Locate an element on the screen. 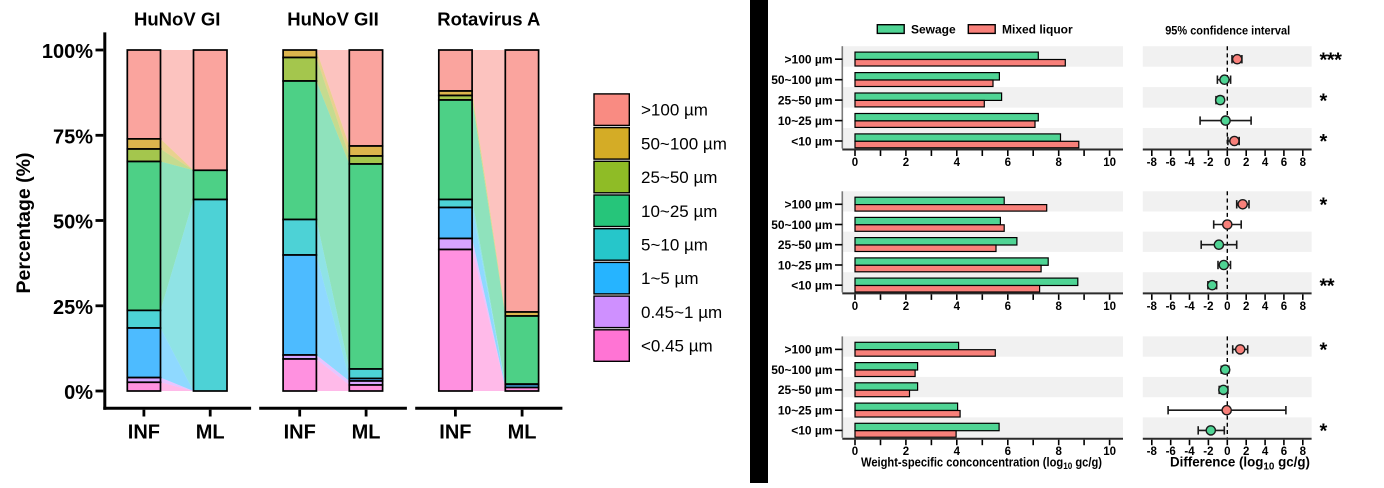 Image resolution: width=1384 pixels, height=488 pixels. svg-text: 1~5 µm is located at coordinates (670, 278).